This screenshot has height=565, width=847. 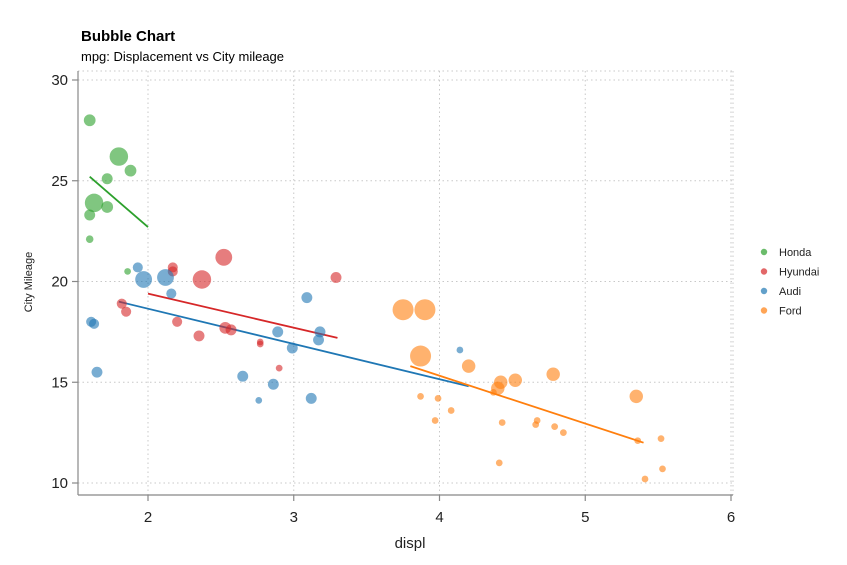 What do you see at coordinates (799, 273) in the screenshot?
I see `legend-label-hyundai: Hyundai` at bounding box center [799, 273].